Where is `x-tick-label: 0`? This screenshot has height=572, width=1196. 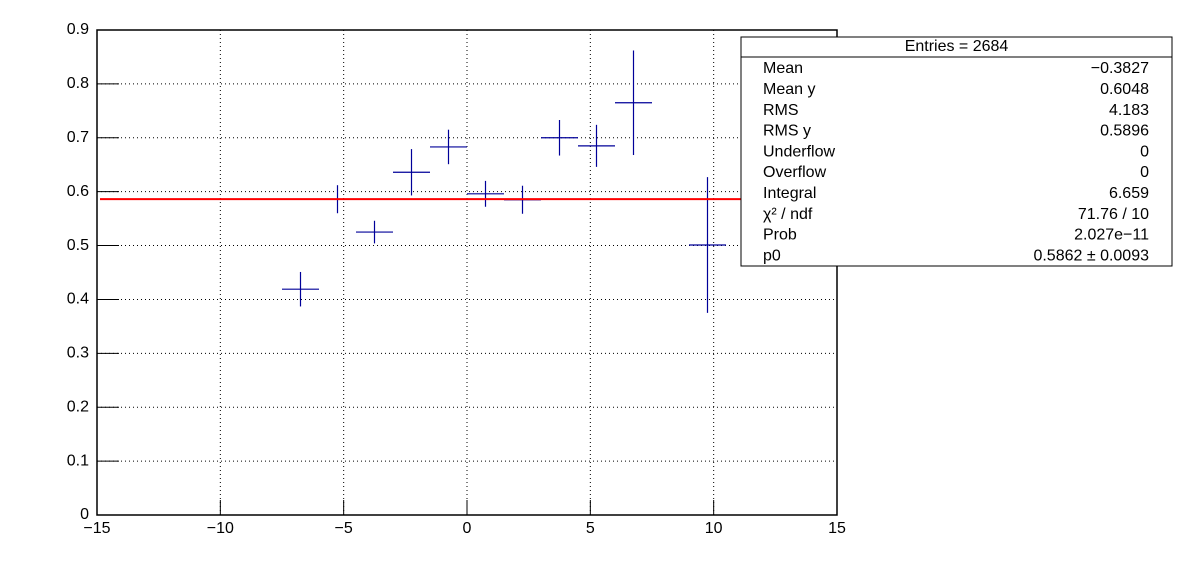
x-tick-label: 0 is located at coordinates (467, 528).